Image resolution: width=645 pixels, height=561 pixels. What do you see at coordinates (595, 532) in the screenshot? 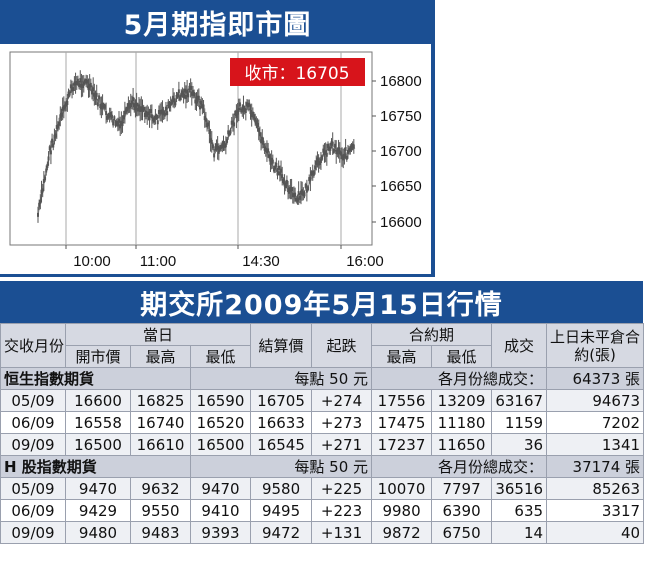
I see `table-cell: 40` at bounding box center [595, 532].